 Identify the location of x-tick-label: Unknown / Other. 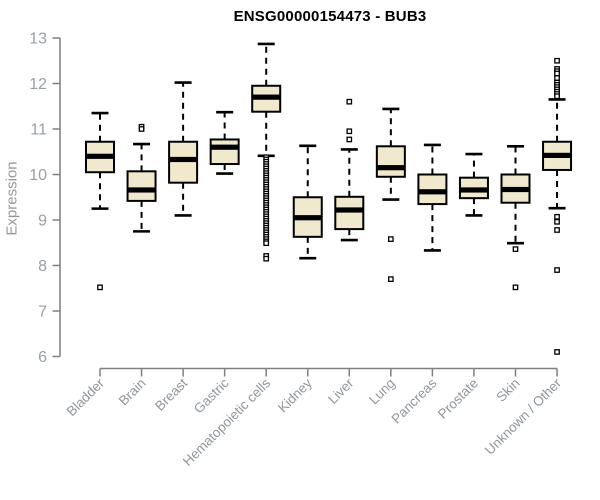
(523, 416).